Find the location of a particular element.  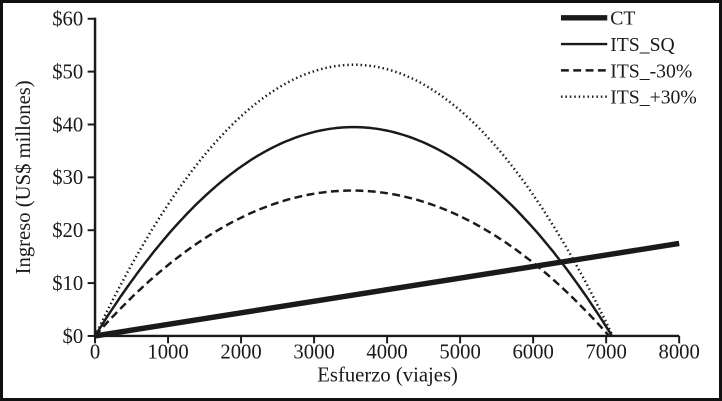

x-axis-title: Esfuerzo (viajes) is located at coordinates (387, 375).